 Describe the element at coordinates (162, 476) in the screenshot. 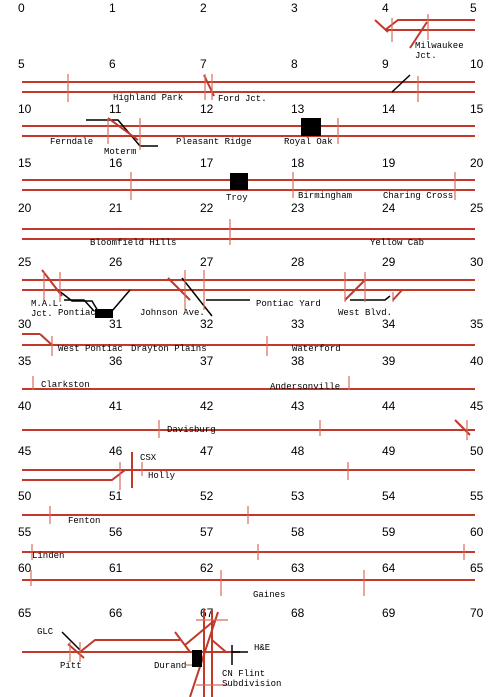

I see `station-label-holly: Holly` at that location.